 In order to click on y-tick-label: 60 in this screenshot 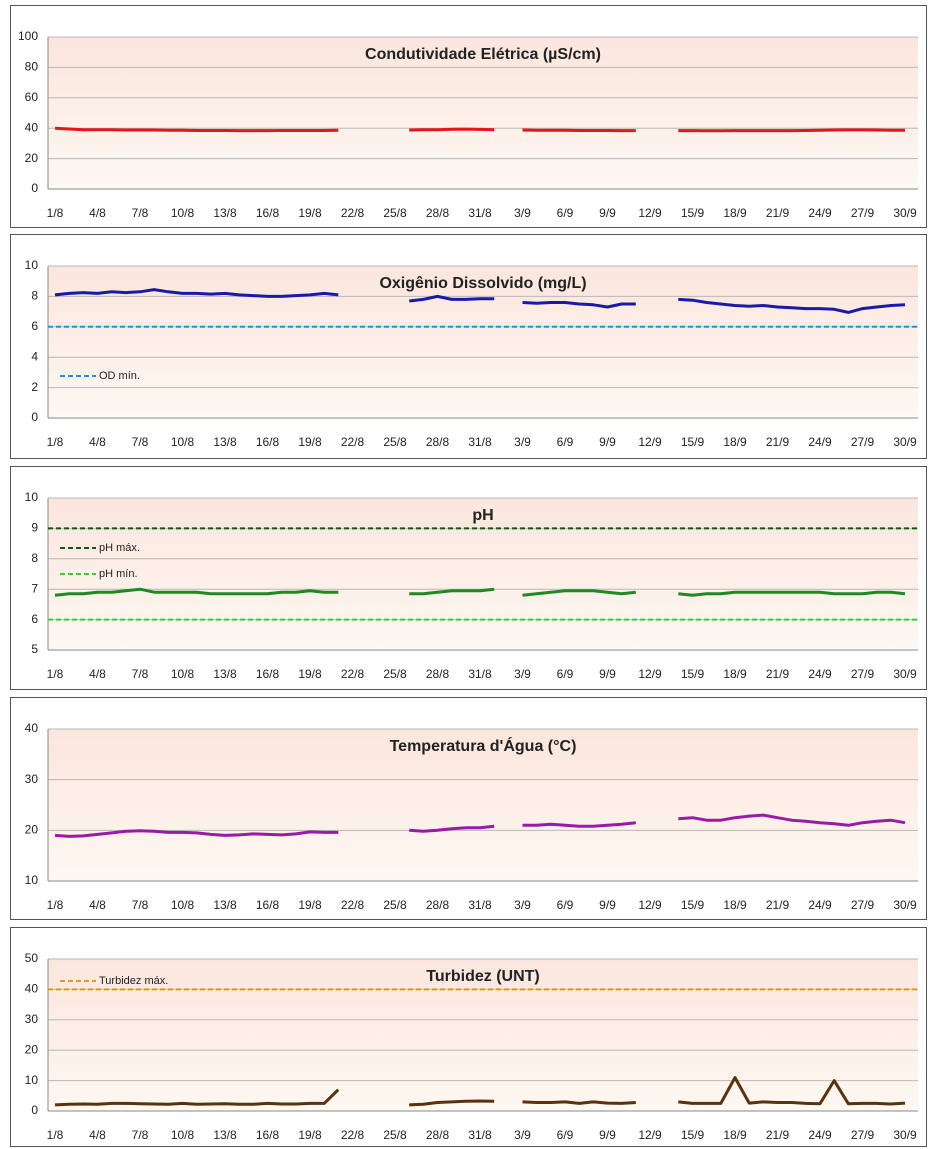, I will do `click(32, 97)`.